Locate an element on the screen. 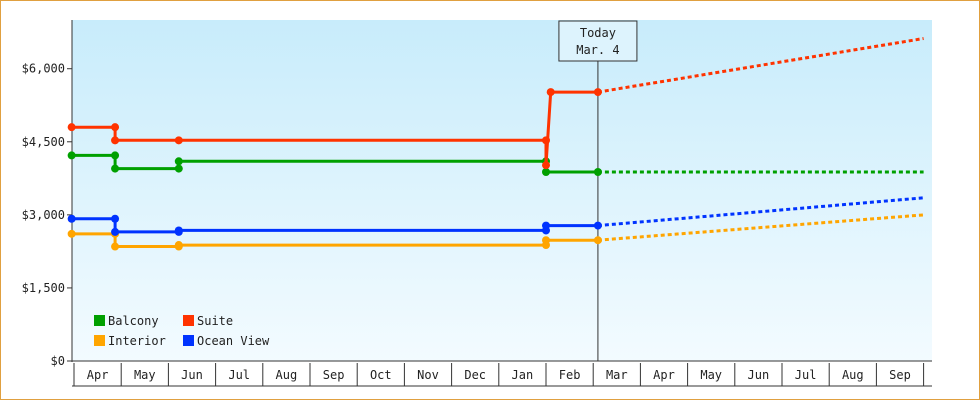 The height and width of the screenshot is (401, 980). x-tick-label: Dec is located at coordinates (475, 375).